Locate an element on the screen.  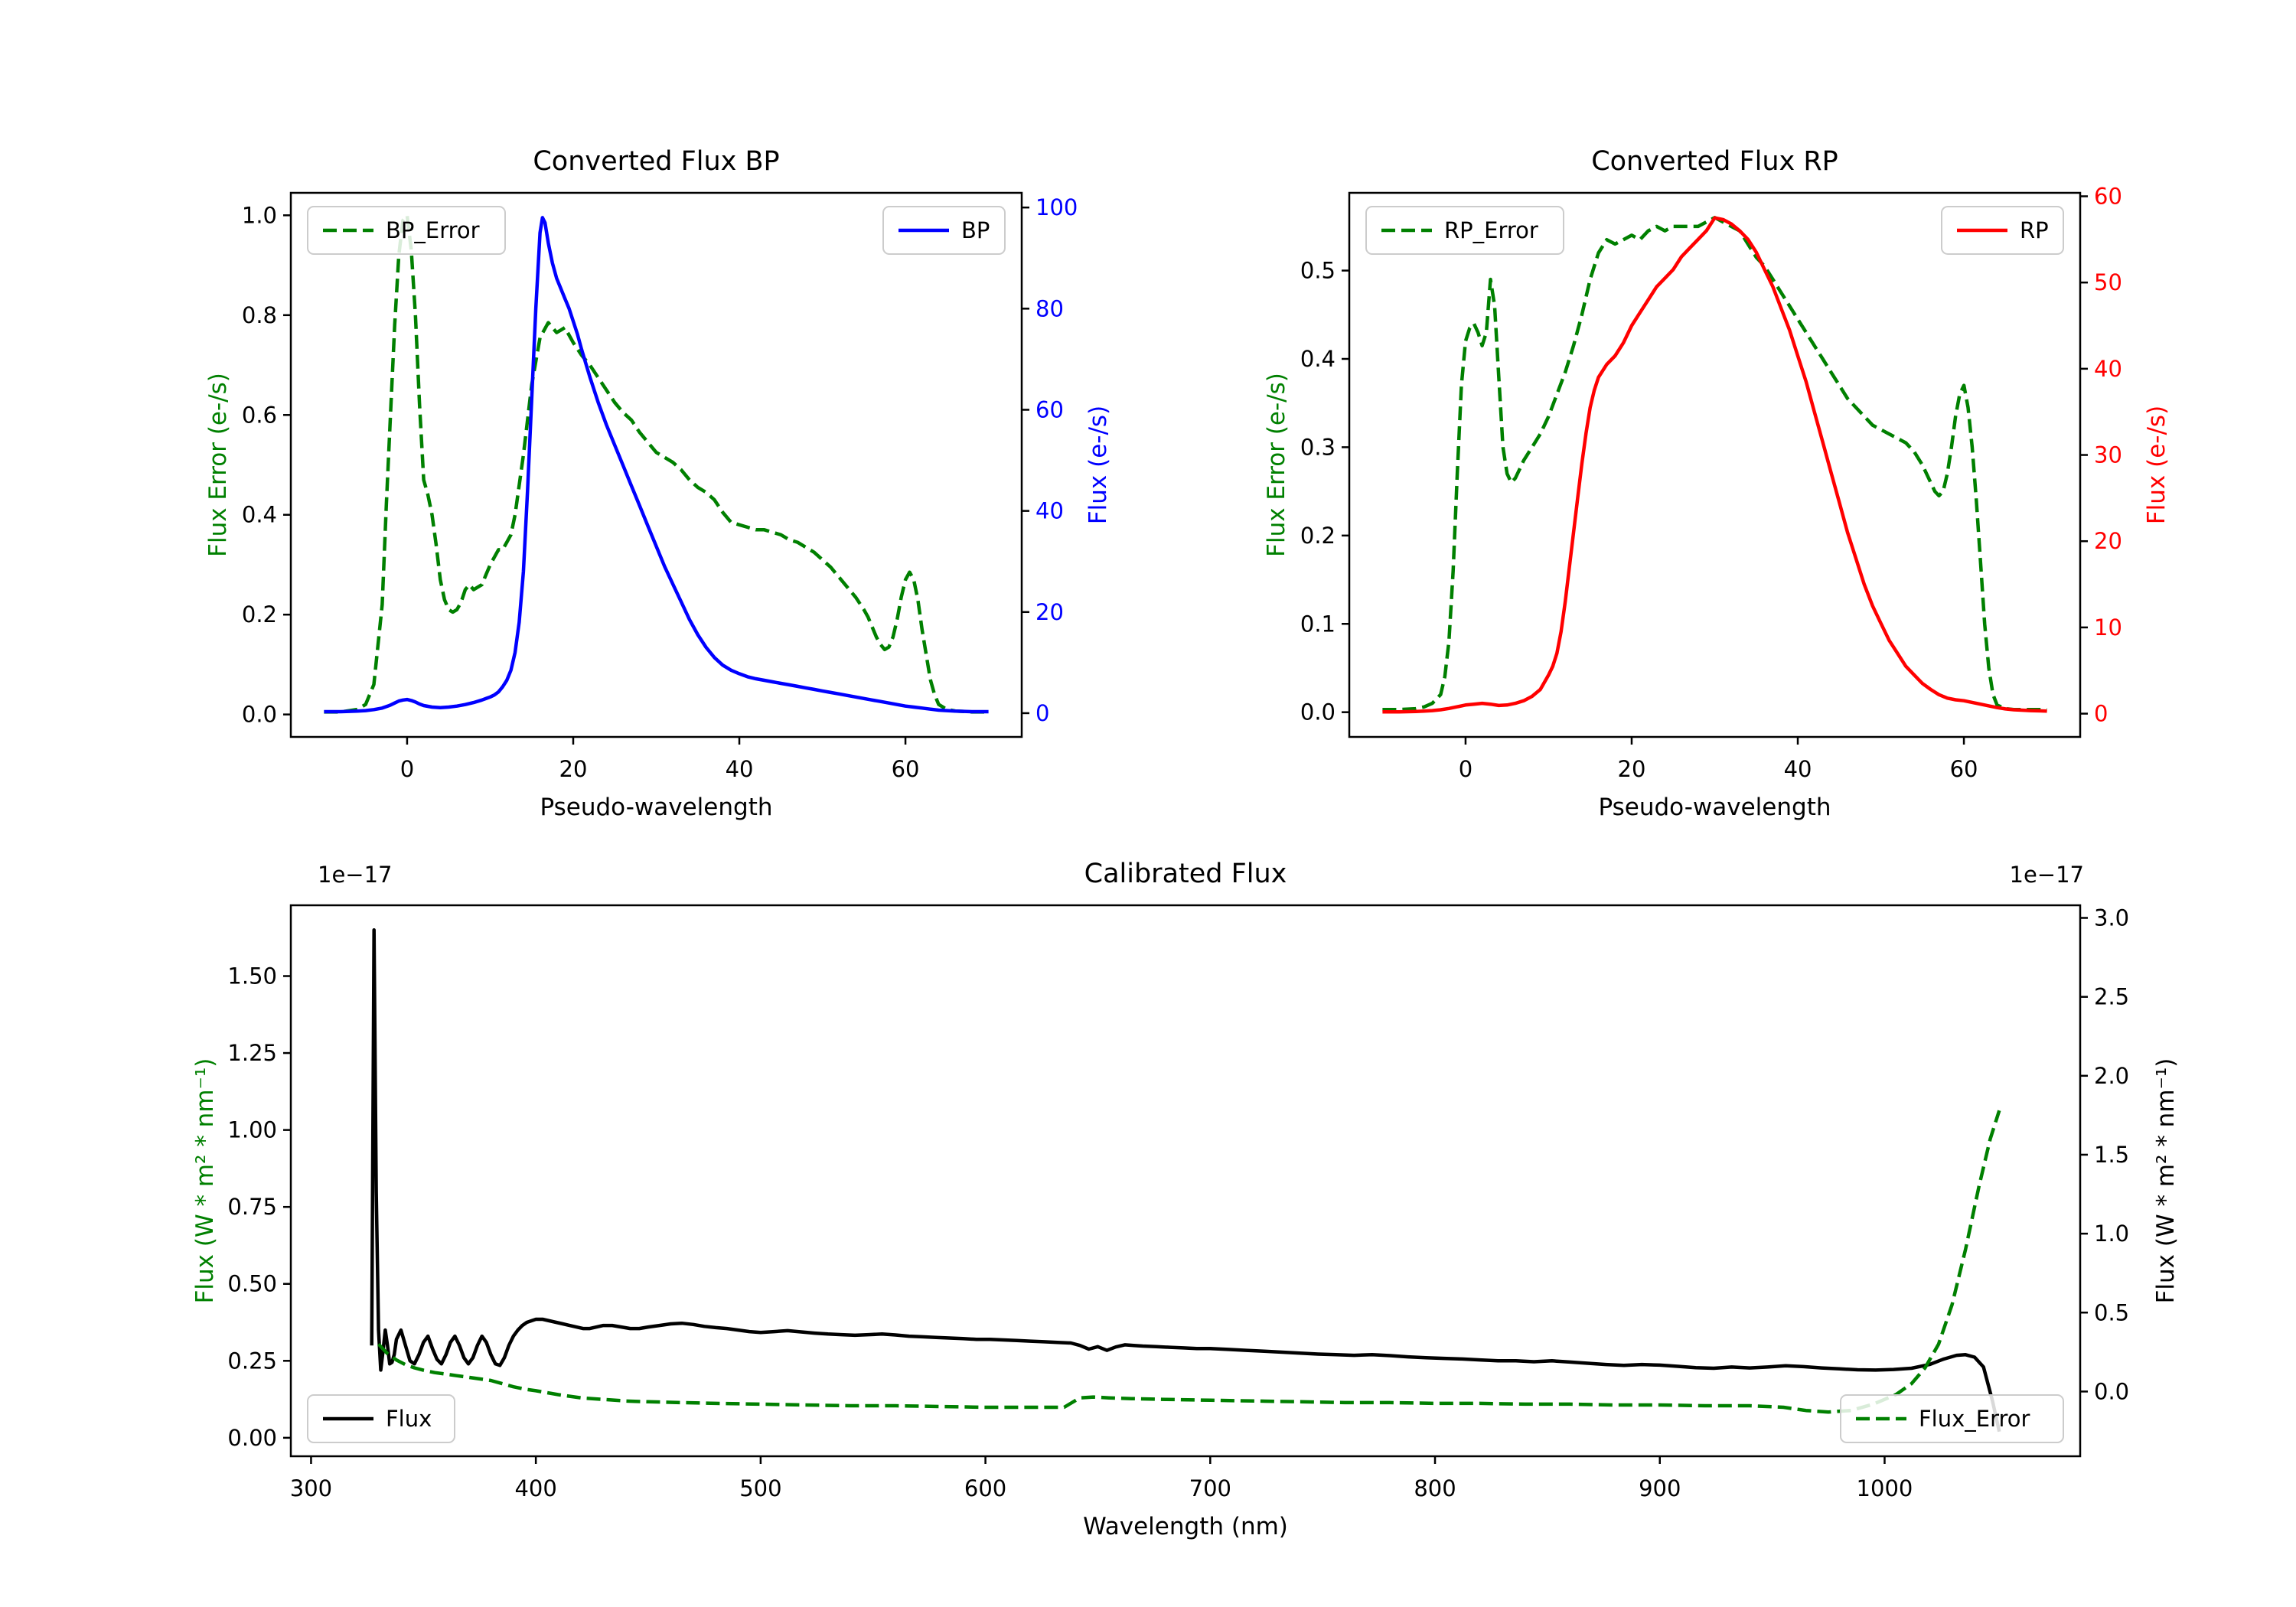
rp-right-tick-label: 30 is located at coordinates (2108, 455).